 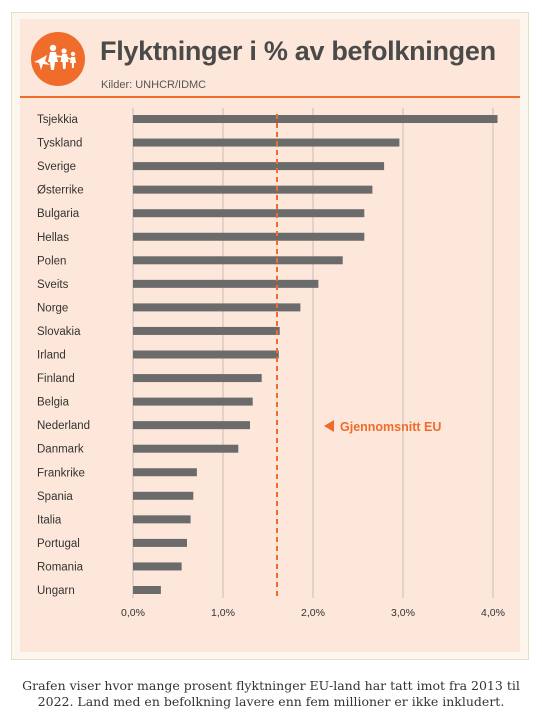 What do you see at coordinates (53, 238) in the screenshot?
I see `category-label: Hellas` at bounding box center [53, 238].